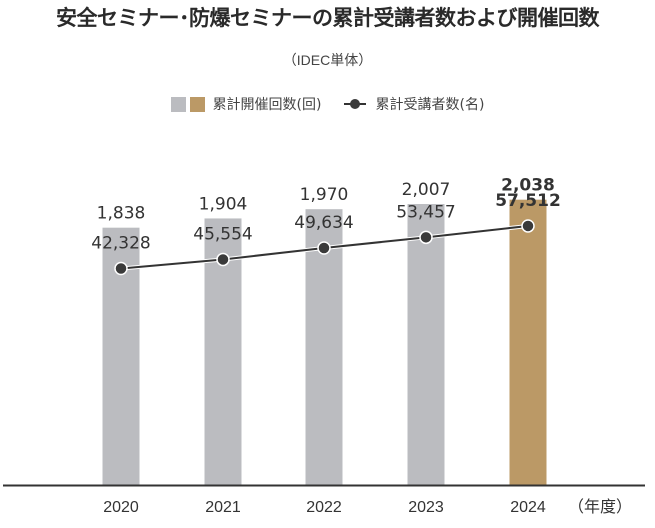  I want to click on legend-swatch-gray, so click(178, 104).